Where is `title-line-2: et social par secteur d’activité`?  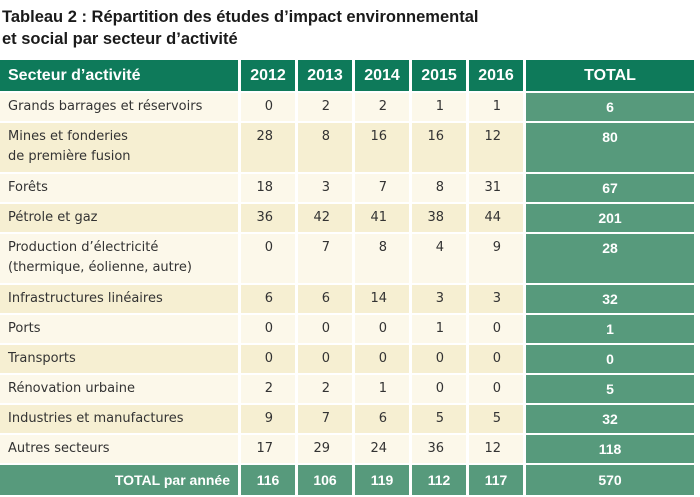
title-line-2: et social par secteur d’activité is located at coordinates (120, 39).